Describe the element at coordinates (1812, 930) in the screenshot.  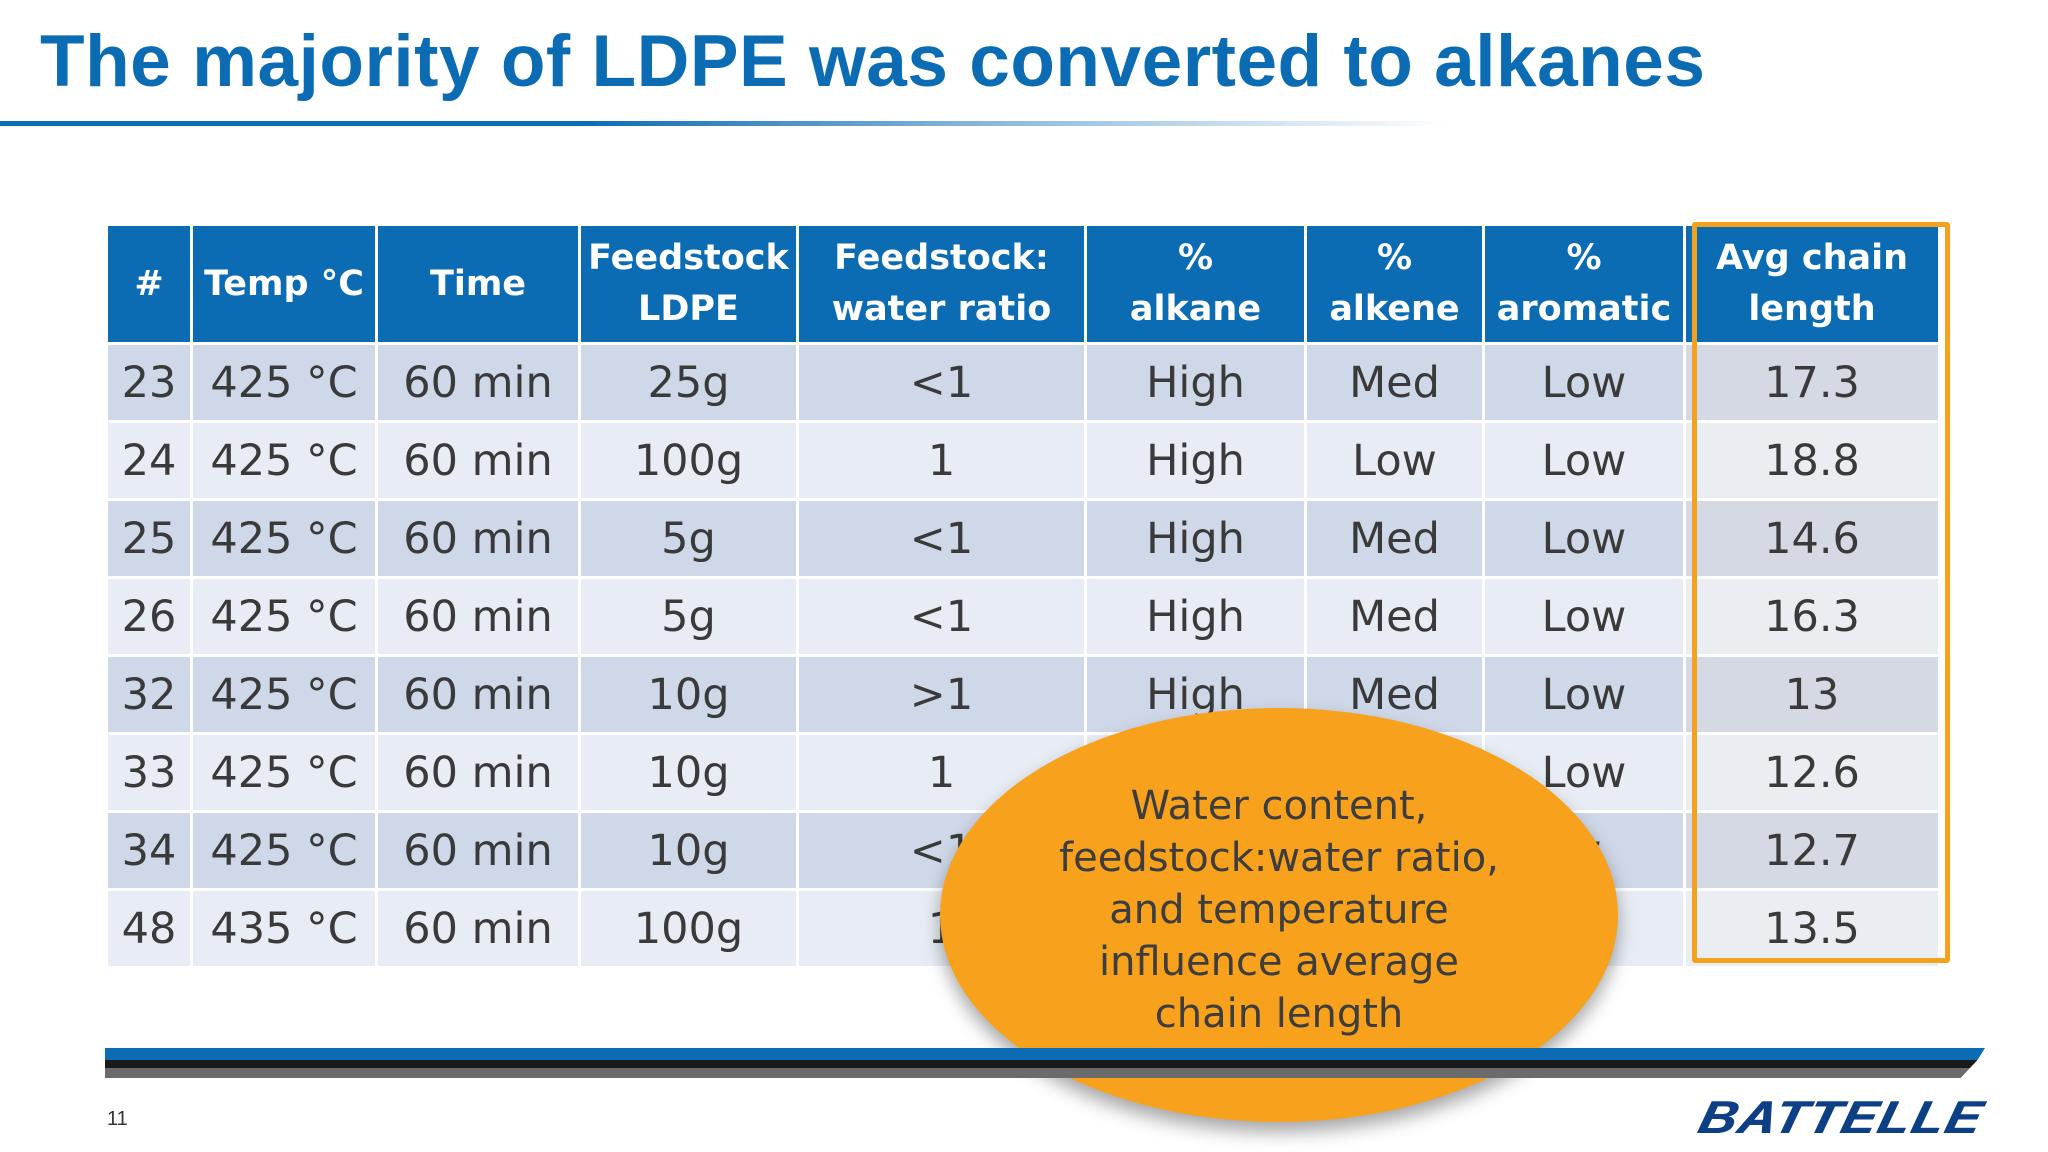
I see `cell-avg-chain-length: 13.5` at that location.